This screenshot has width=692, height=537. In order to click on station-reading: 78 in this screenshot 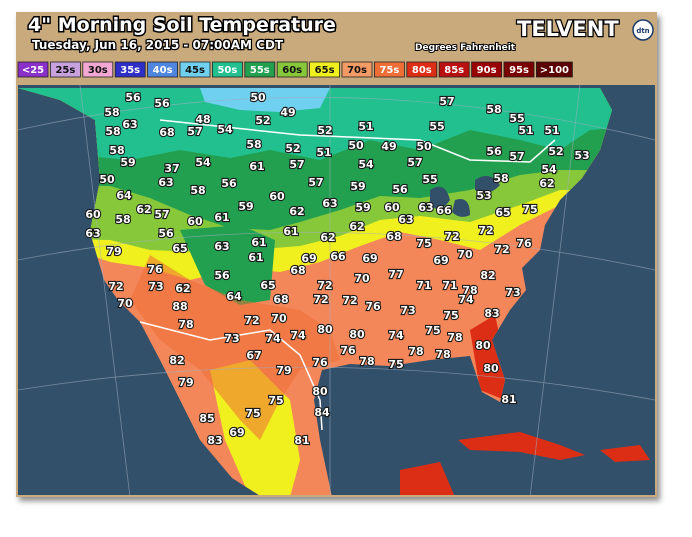, I will do `click(442, 354)`.